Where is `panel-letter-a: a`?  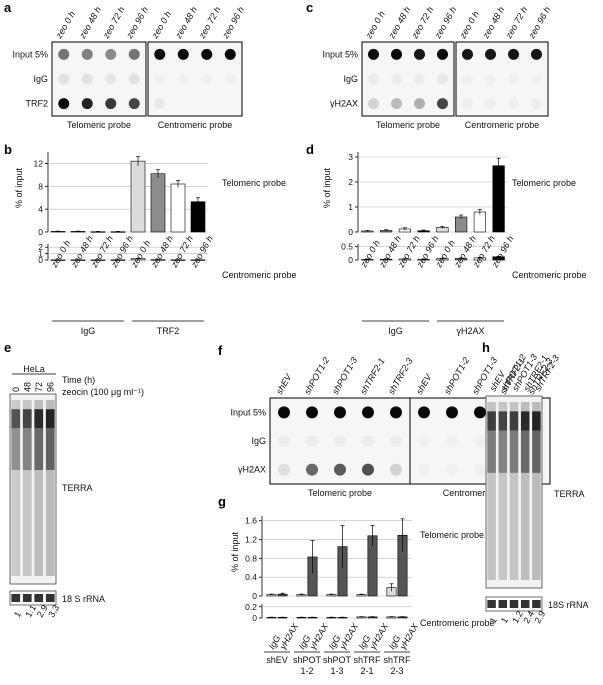
panel-letter-a: a is located at coordinates (8, 7).